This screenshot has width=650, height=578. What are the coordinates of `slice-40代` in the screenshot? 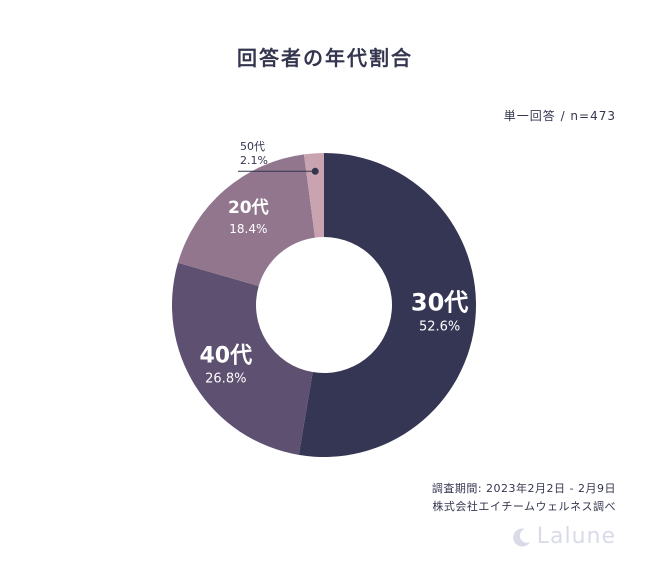 It's located at (242, 358).